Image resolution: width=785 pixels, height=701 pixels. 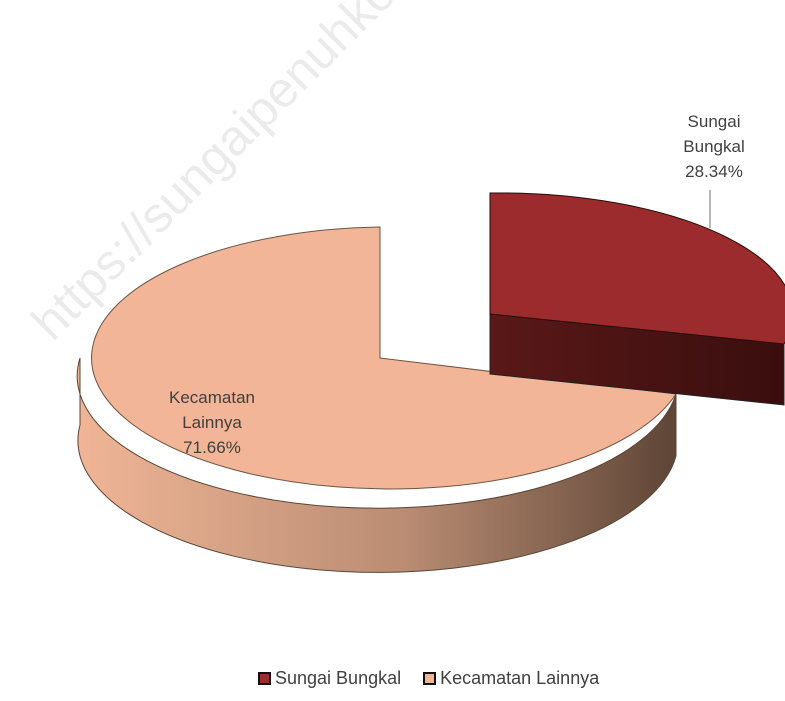 What do you see at coordinates (264, 678) in the screenshot?
I see `legend-swatch-sungai-bungkal` at bounding box center [264, 678].